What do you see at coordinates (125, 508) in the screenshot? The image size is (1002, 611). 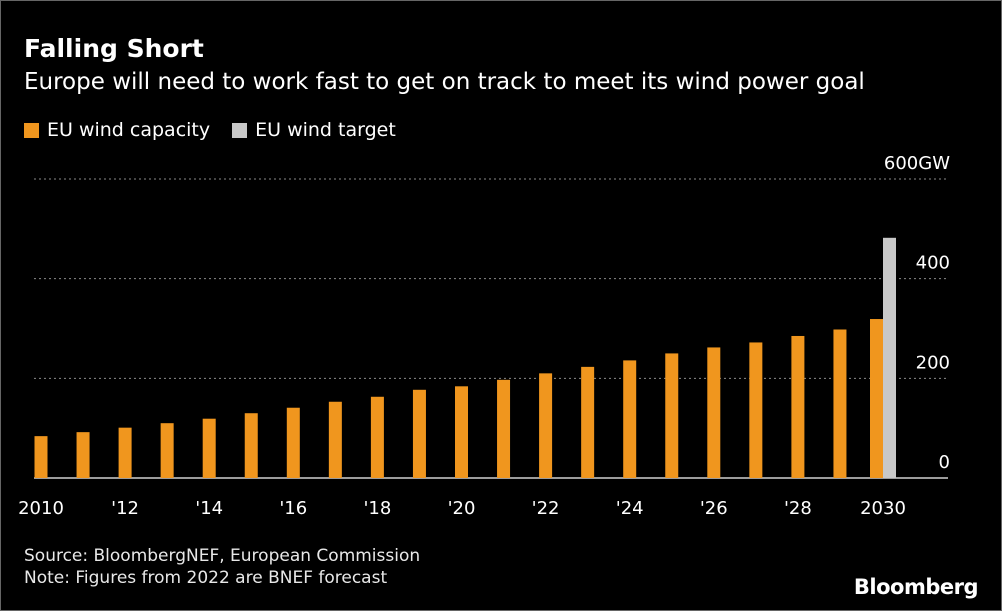 I see `x-tick-label: '12` at bounding box center [125, 508].